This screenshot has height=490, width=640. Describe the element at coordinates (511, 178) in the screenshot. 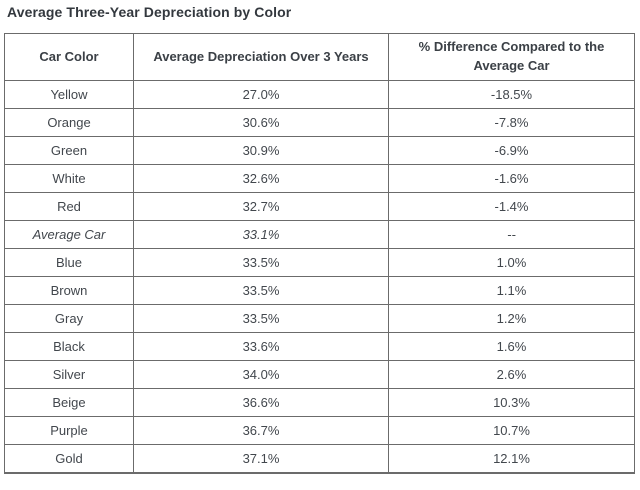

I see `pct-difference-cell: -1.6%` at that location.